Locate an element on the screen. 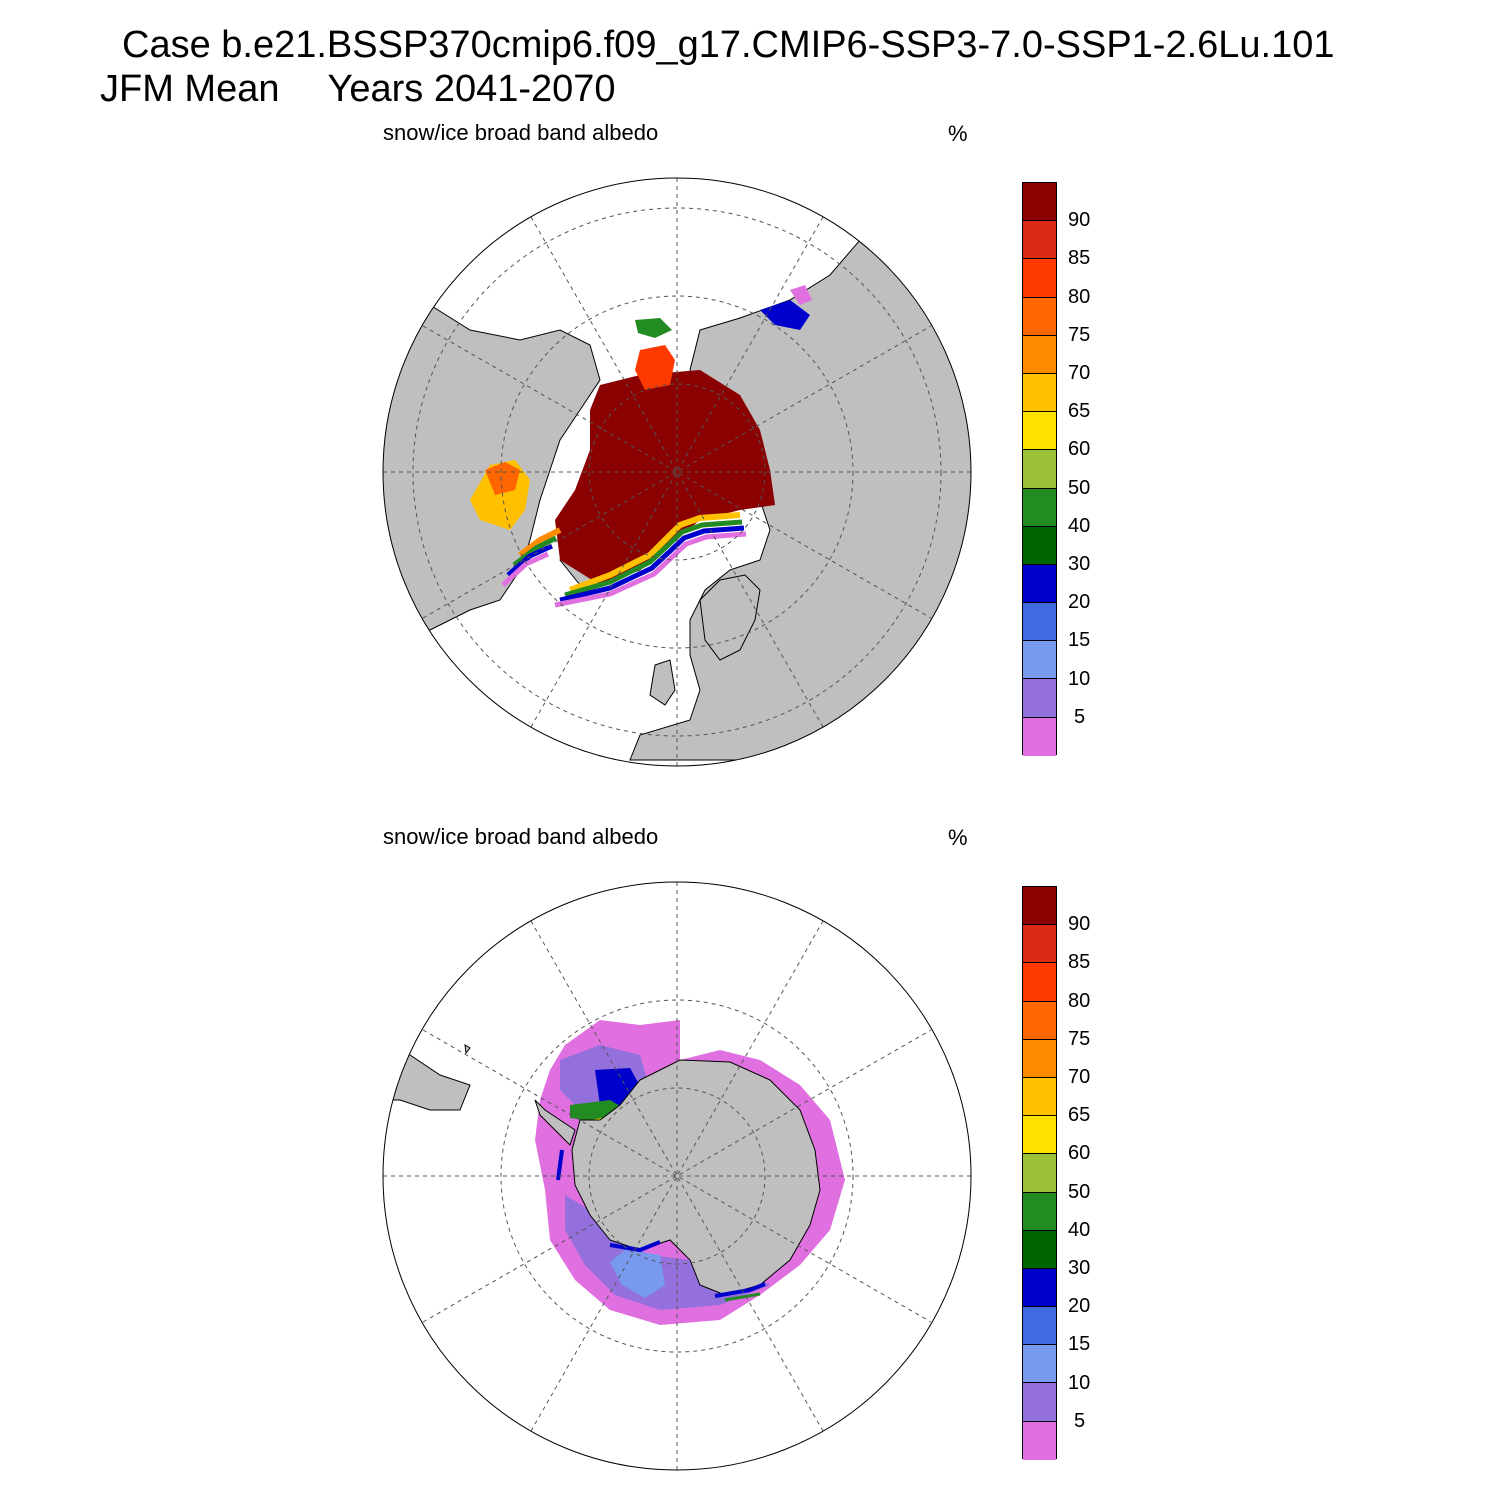  panel-south-units: % is located at coordinates (958, 837).